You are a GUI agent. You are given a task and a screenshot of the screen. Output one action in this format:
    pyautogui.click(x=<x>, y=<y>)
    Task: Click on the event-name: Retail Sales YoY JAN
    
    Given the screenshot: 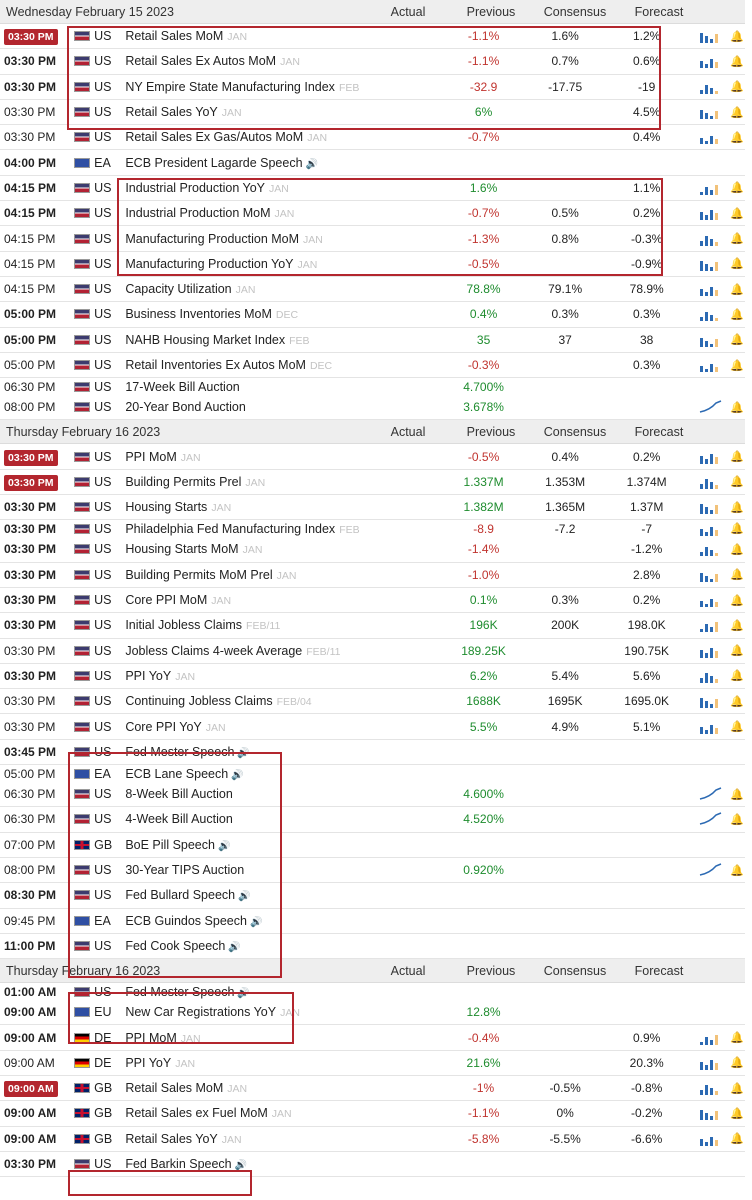 What is the action you would take?
    pyautogui.click(x=241, y=112)
    